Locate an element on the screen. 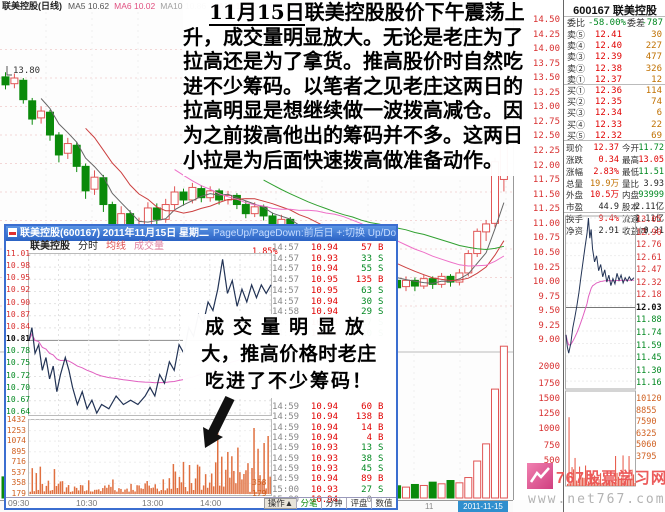  axis-price-label: 12.00 is located at coordinates (546, 165).